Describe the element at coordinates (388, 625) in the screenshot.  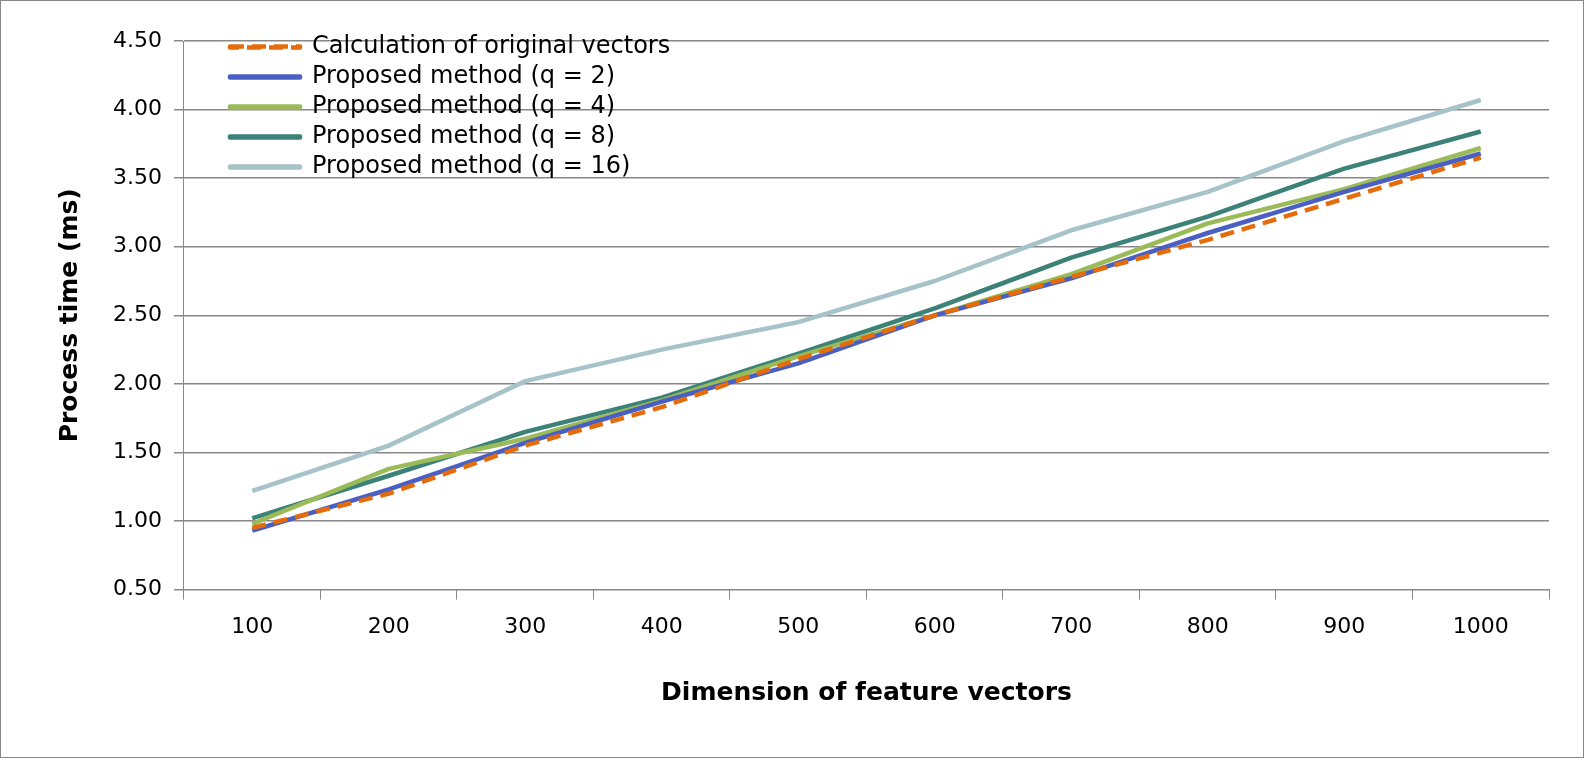
I see `x-tick-label: 200` at that location.